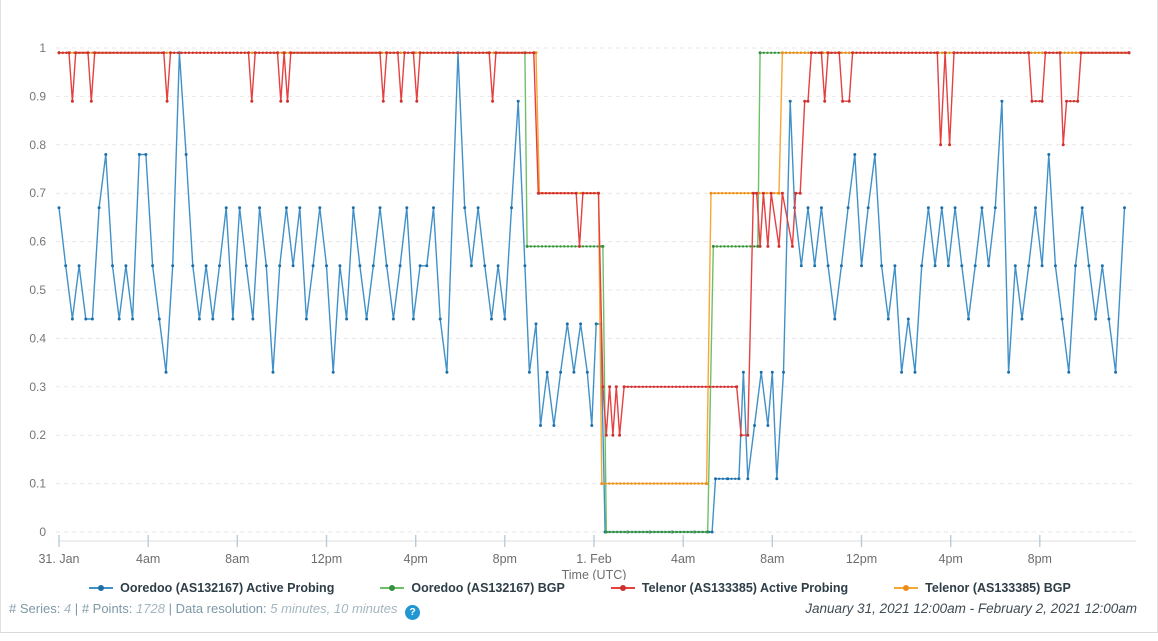 The width and height of the screenshot is (1158, 641). I want to click on svg-text: 0.3, so click(37, 387).